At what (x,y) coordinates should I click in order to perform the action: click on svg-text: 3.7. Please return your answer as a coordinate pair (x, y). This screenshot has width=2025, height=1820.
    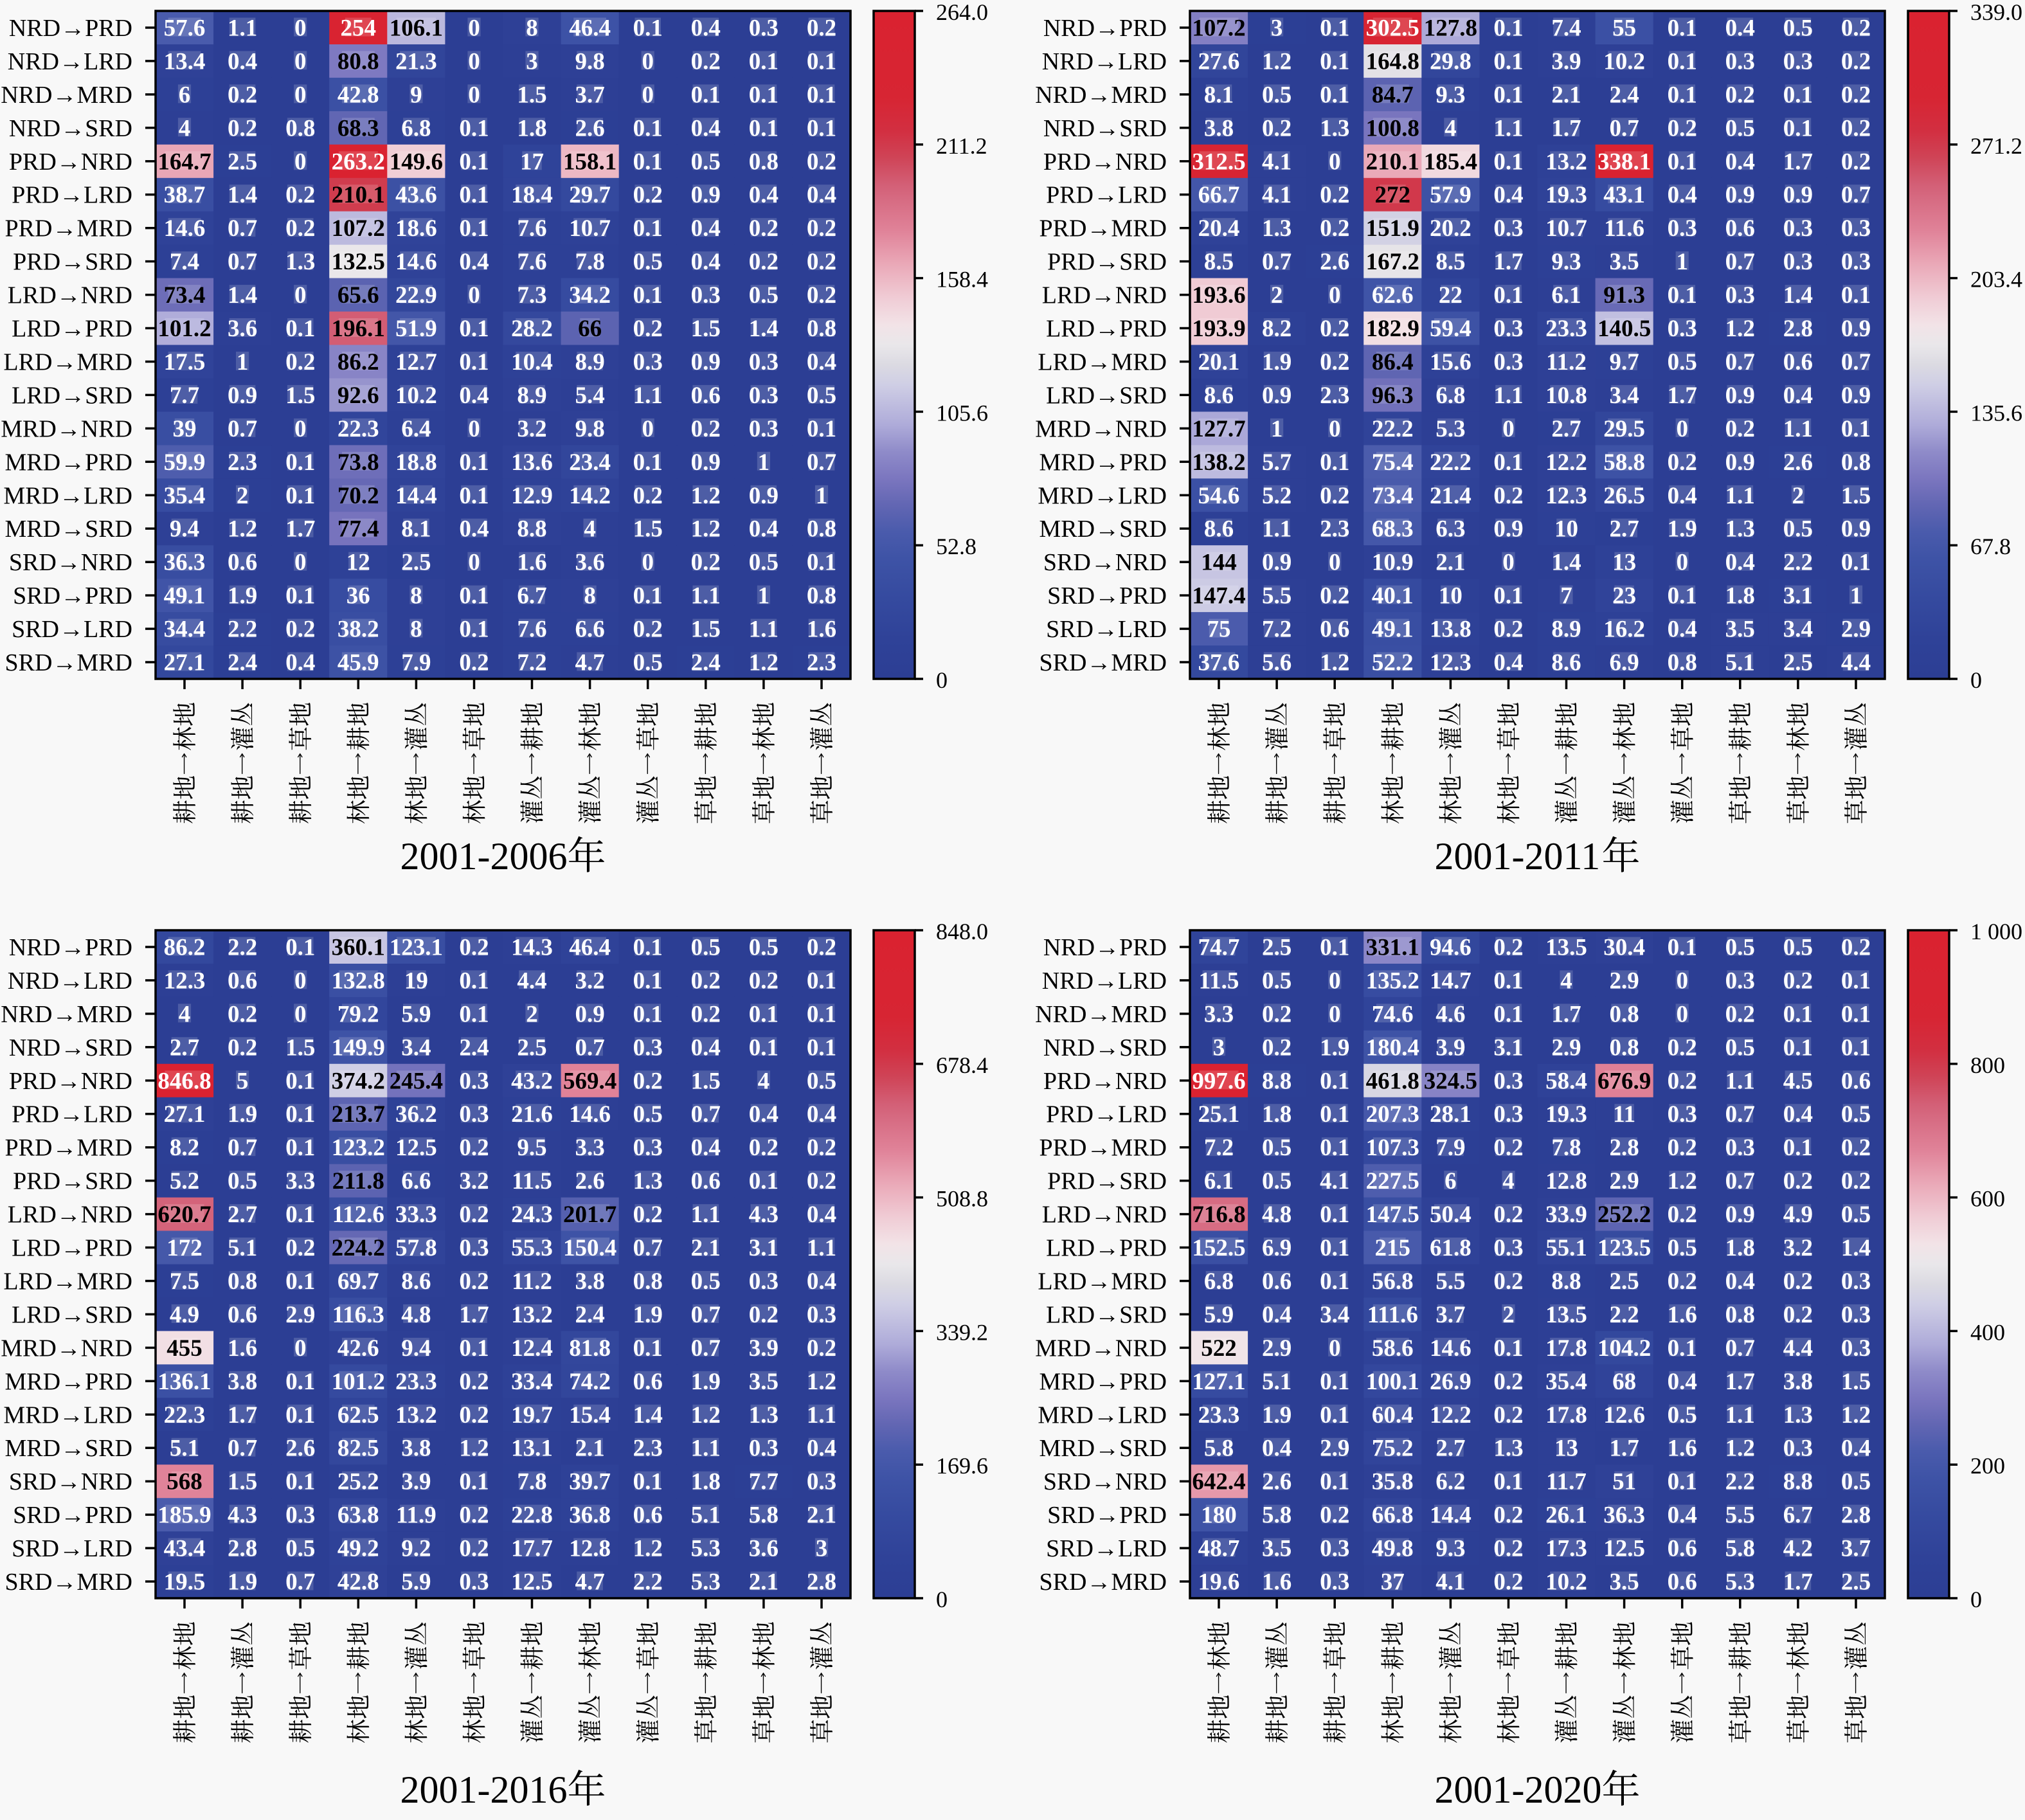
    Looking at the image, I should click on (589, 95).